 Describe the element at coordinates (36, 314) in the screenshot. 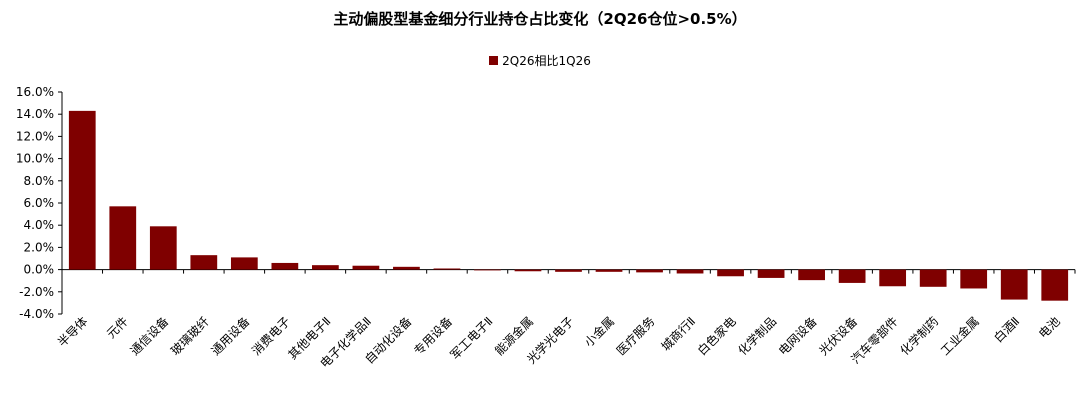

I see `y-tick-label: -4.0%` at that location.